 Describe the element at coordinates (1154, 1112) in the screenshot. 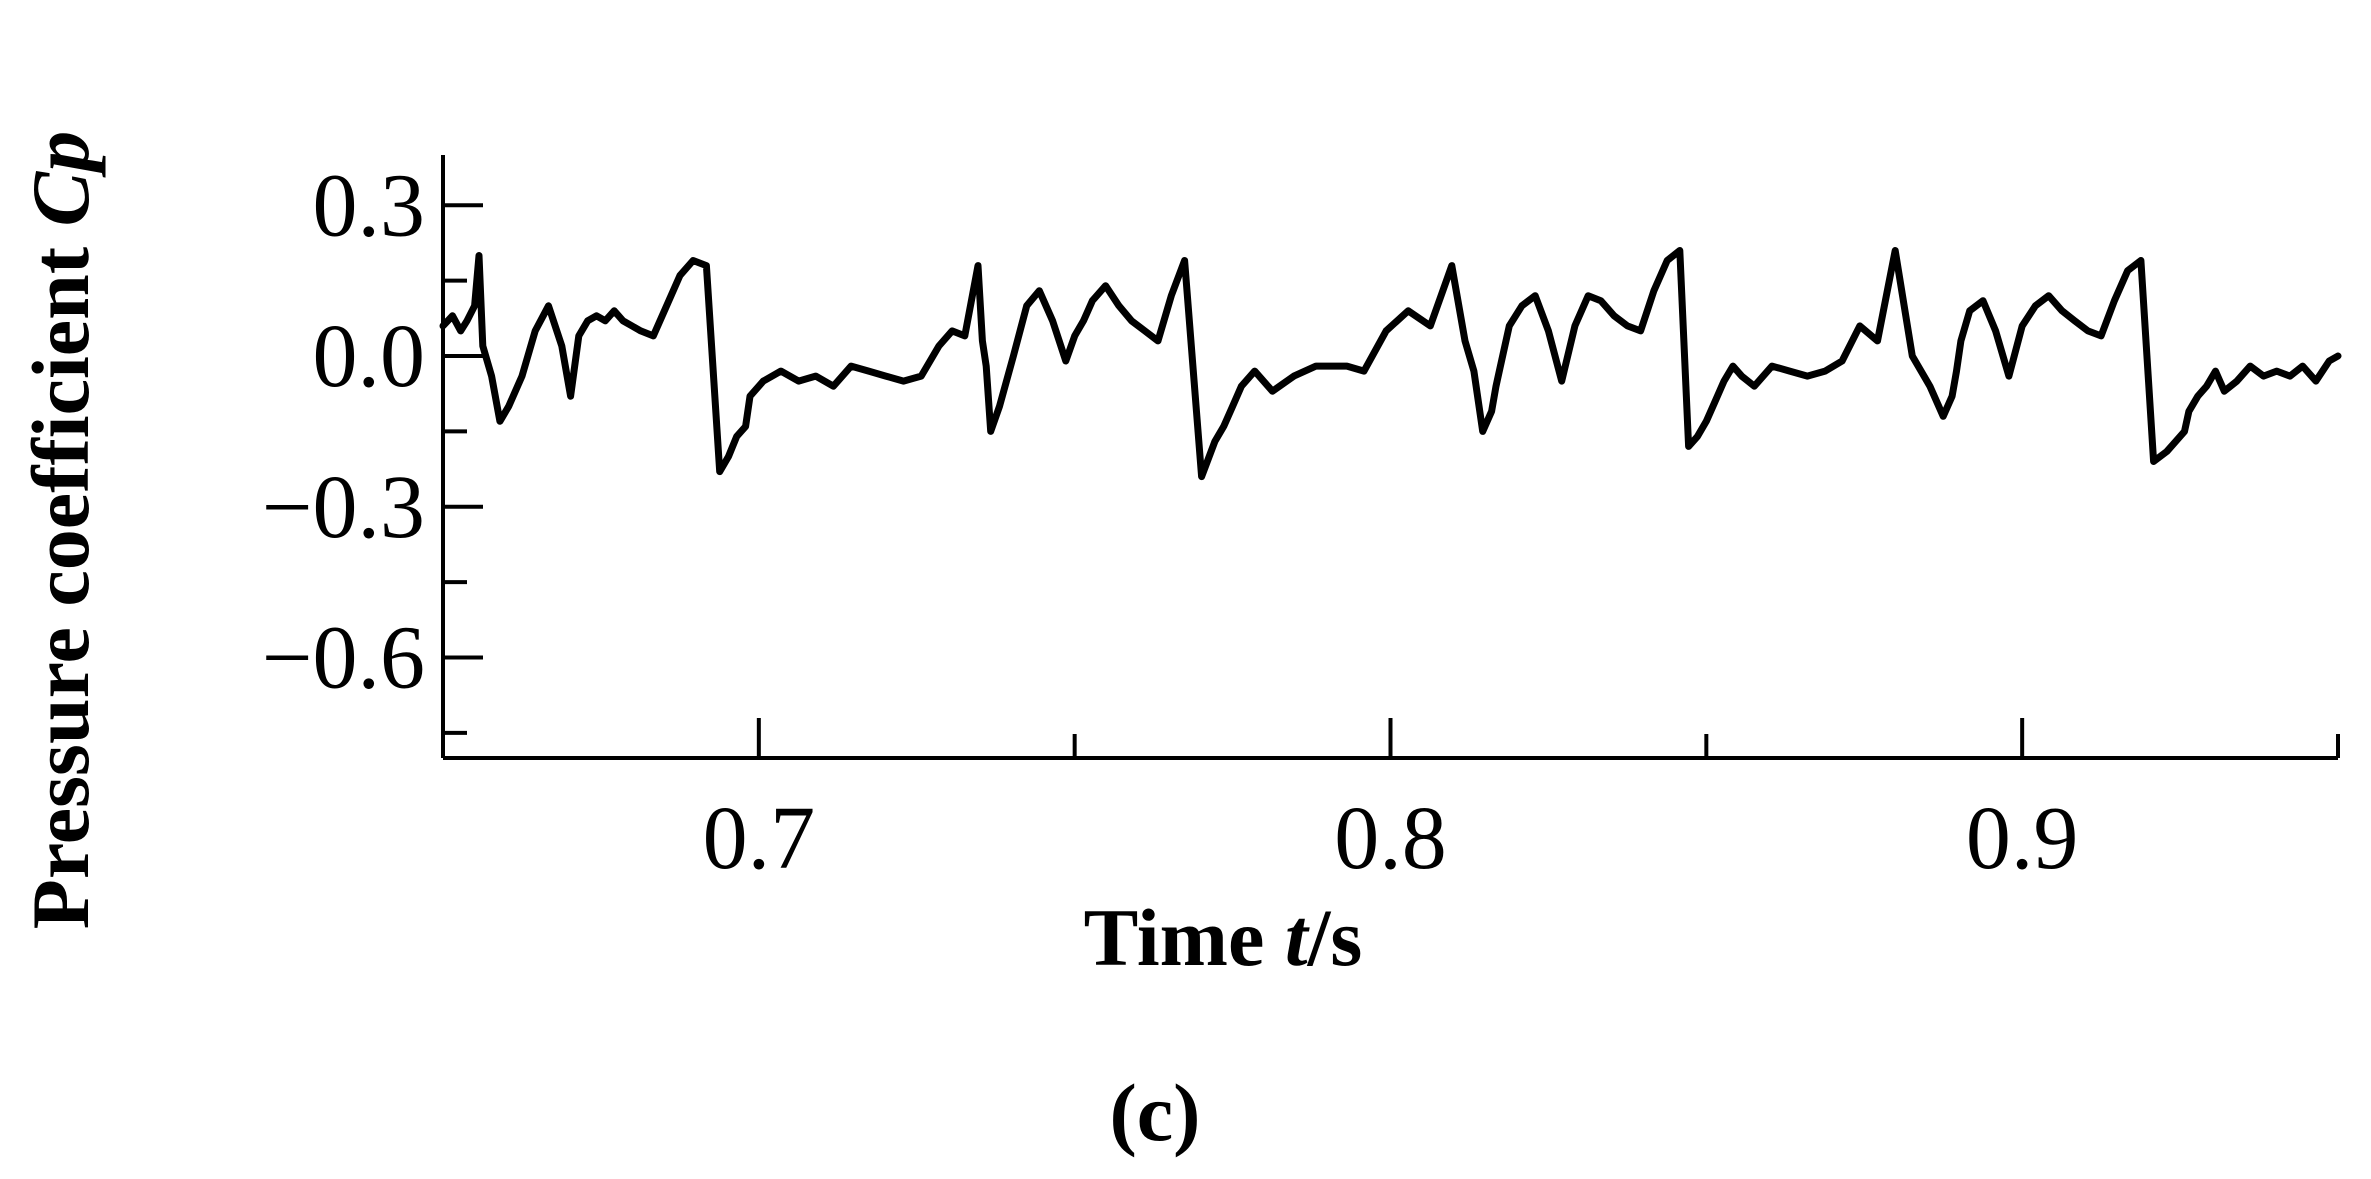

I see `panel-label: (c)` at that location.